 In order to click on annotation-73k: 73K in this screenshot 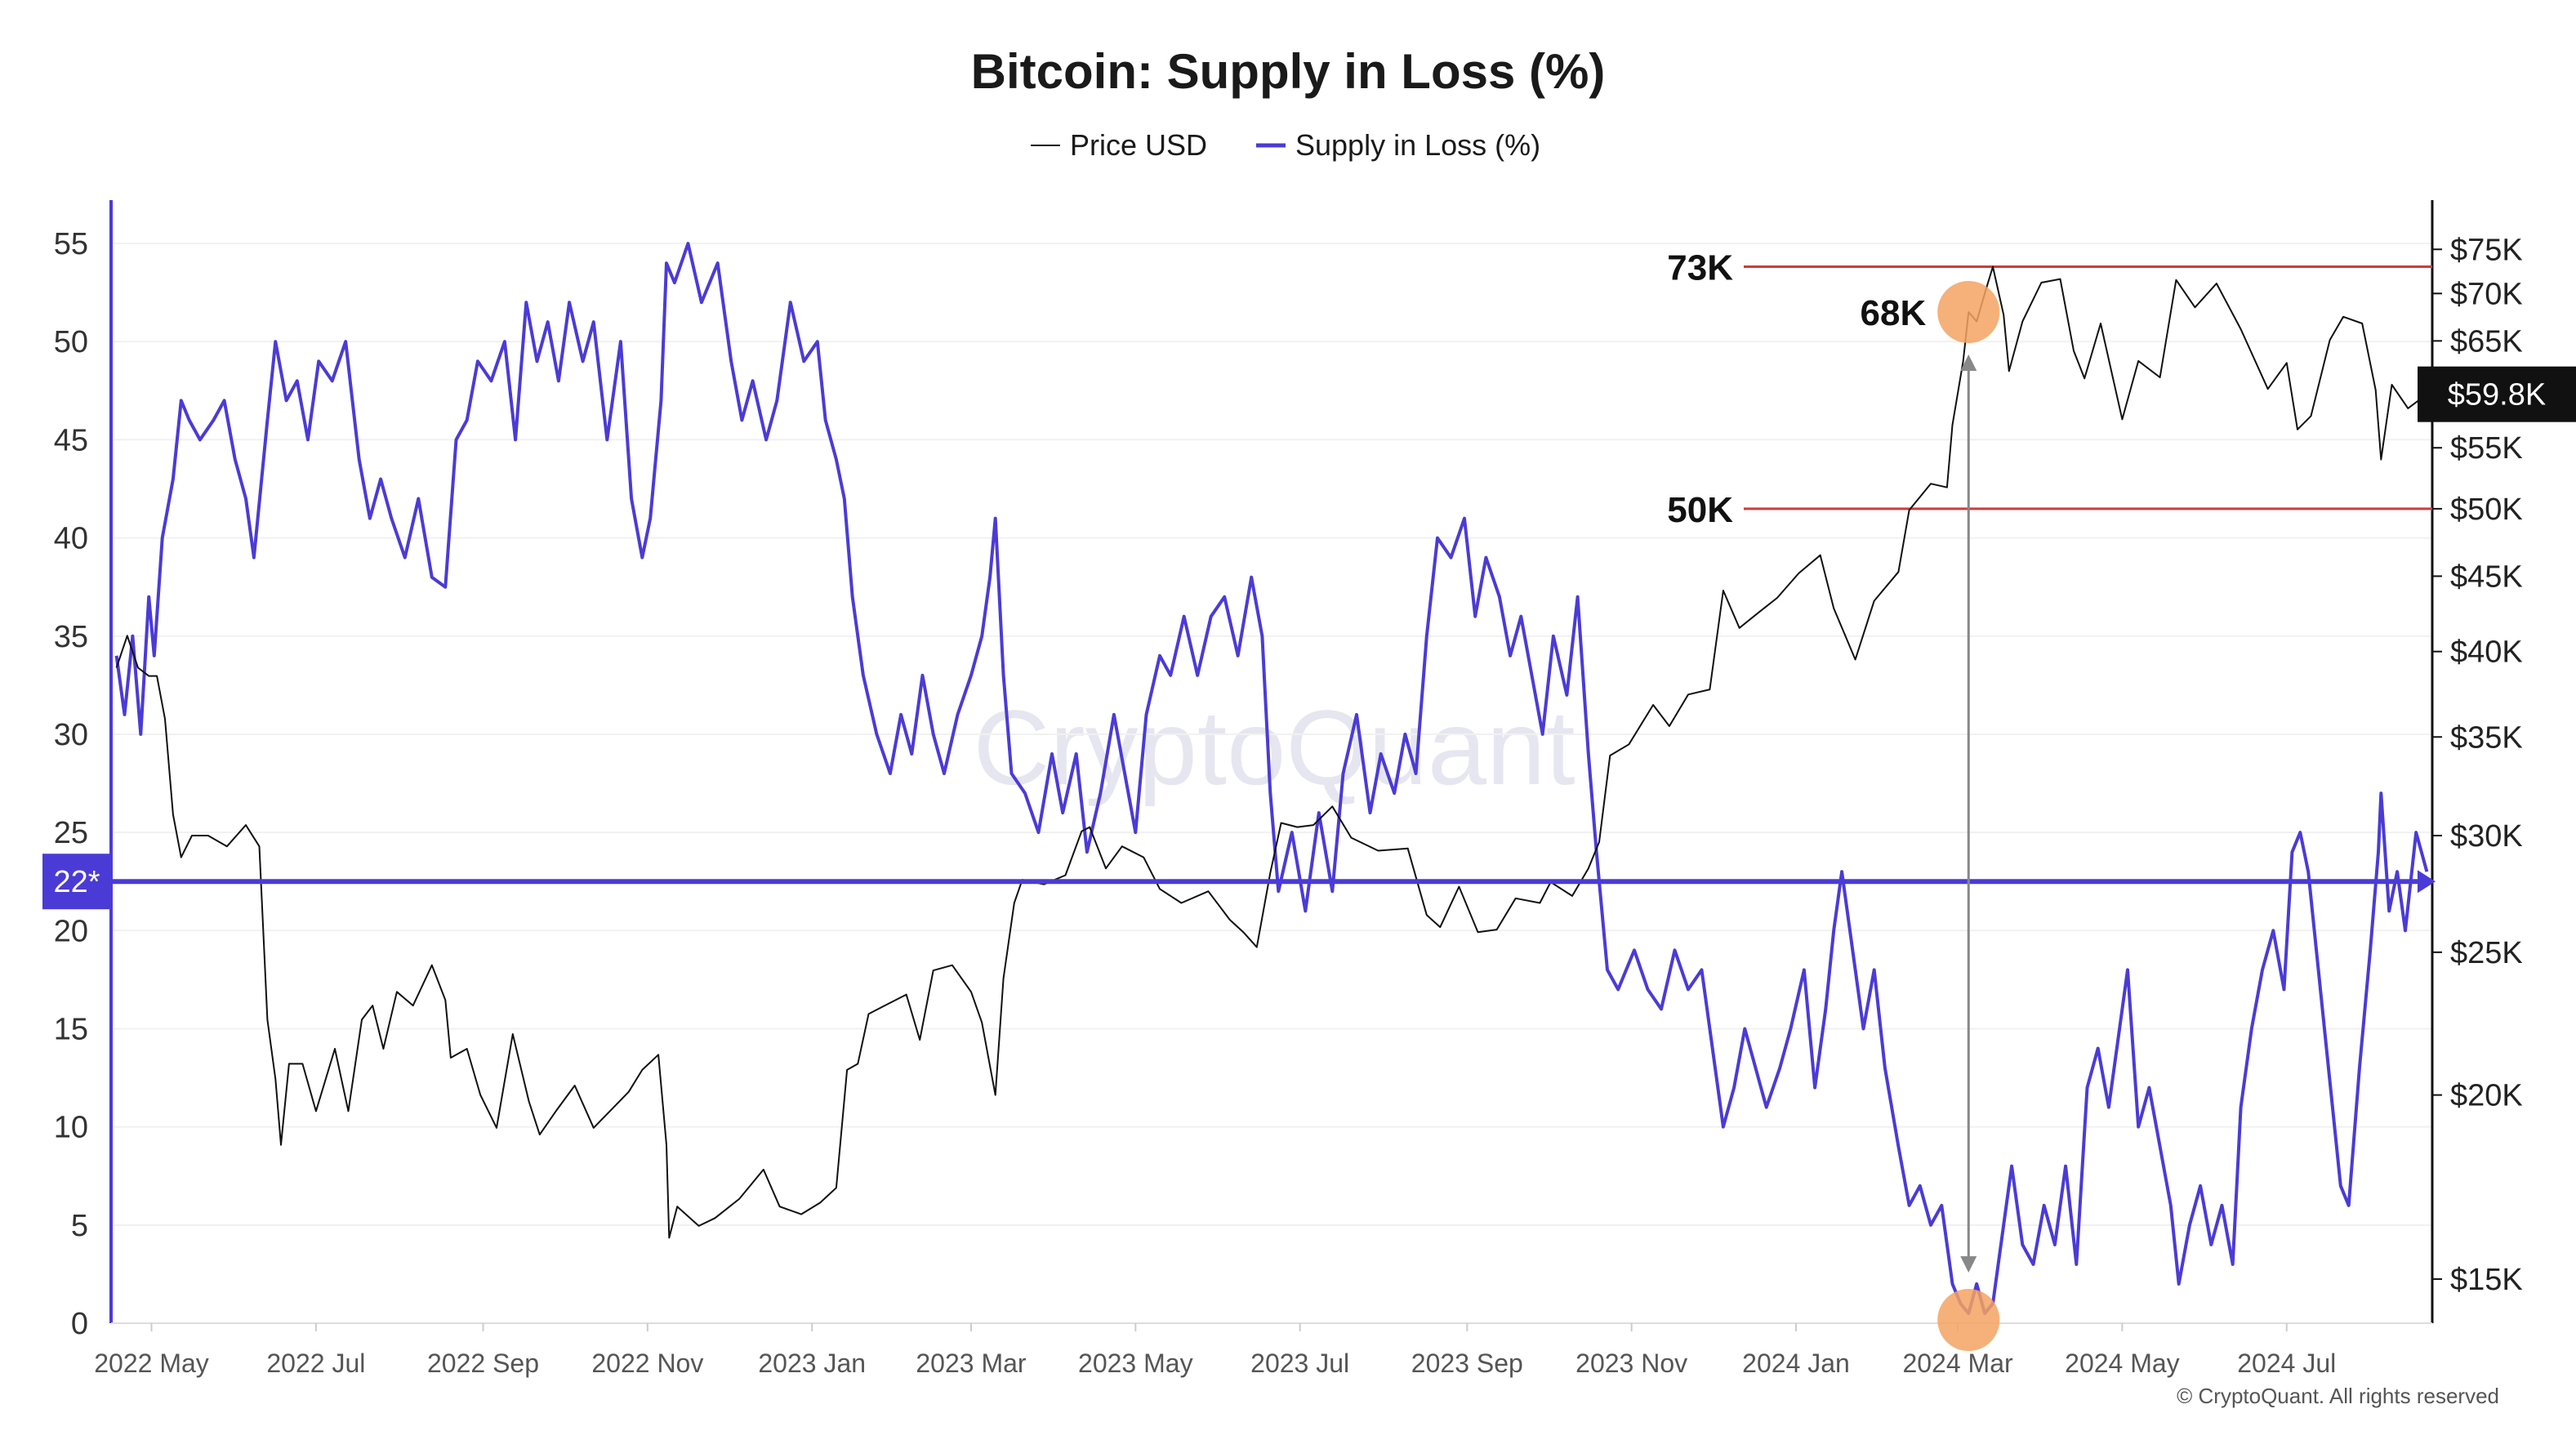, I will do `click(1700, 267)`.